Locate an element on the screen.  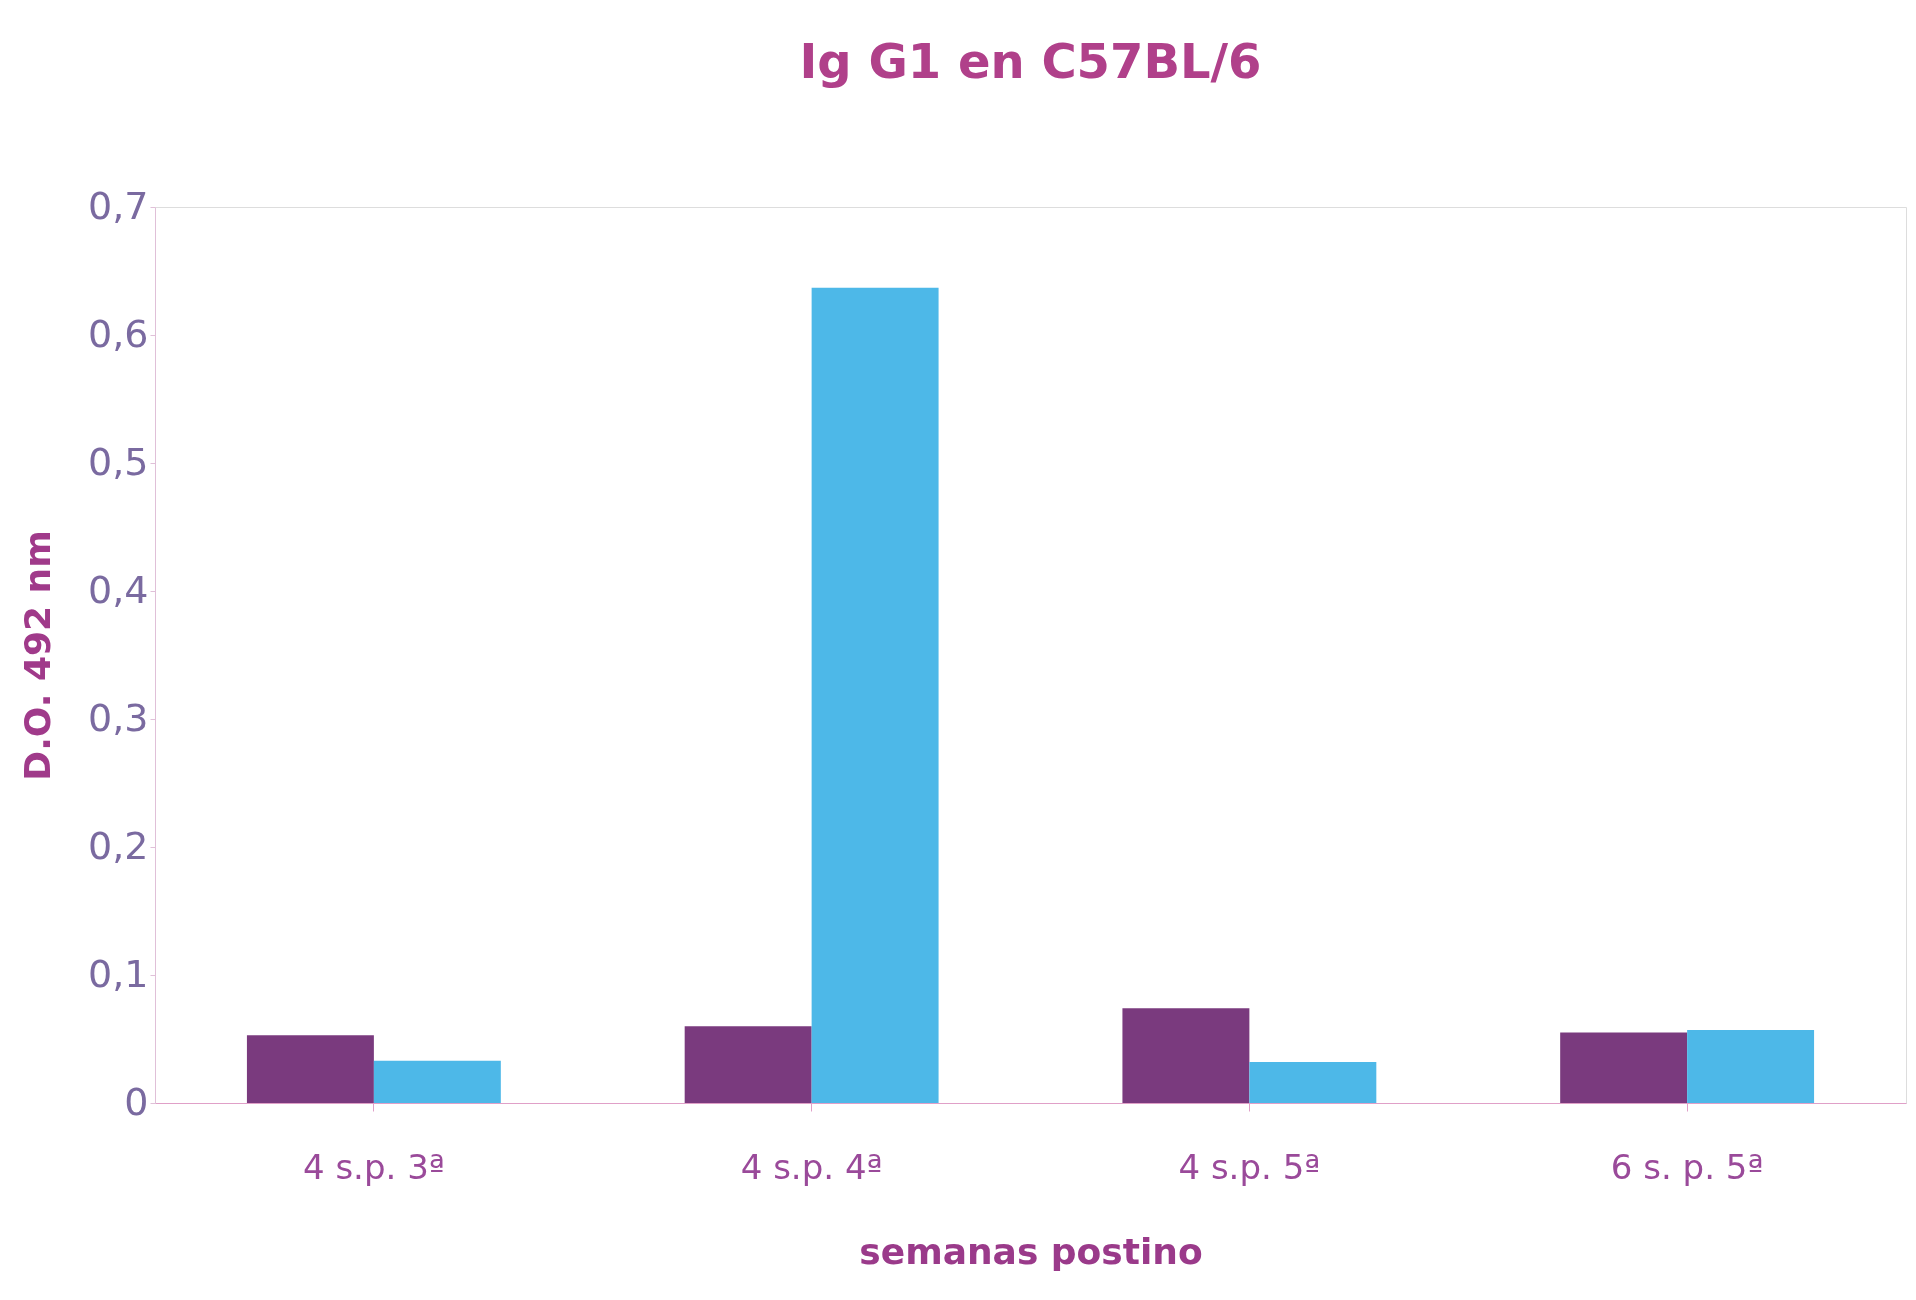
x-tick-label: 4 s.p. 3ª is located at coordinates (373, 1166).